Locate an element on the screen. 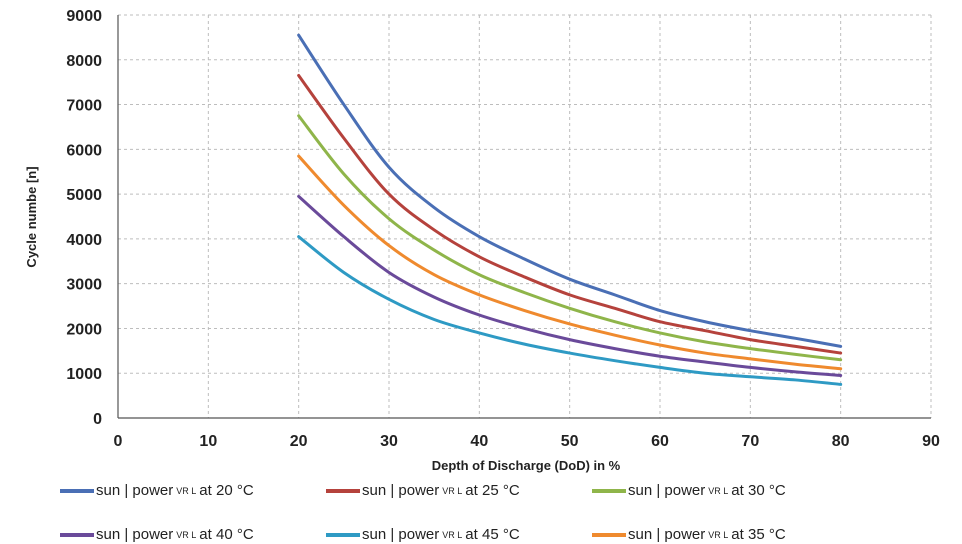 Image resolution: width=962 pixels, height=544 pixels. x-tick-label: 0 is located at coordinates (118, 441).